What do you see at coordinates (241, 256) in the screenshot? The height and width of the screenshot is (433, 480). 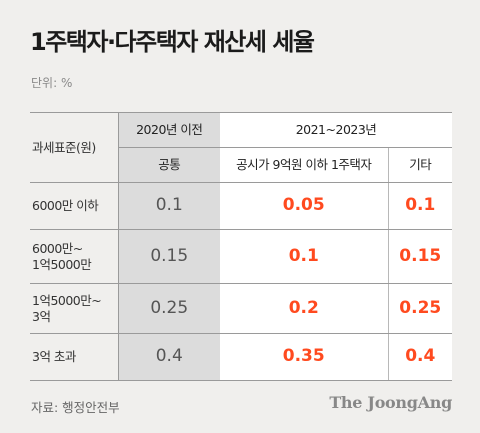 I see `table-row: 6000만~ 1억5000만 0.15 0.1 0.15` at bounding box center [241, 256].